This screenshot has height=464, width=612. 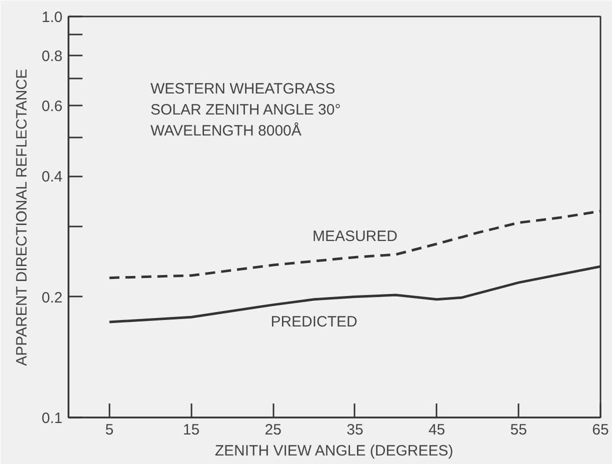 I want to click on y-axis-title: APPARENT DIRECTIONAL REFLECTANCE, so click(x=22, y=217).